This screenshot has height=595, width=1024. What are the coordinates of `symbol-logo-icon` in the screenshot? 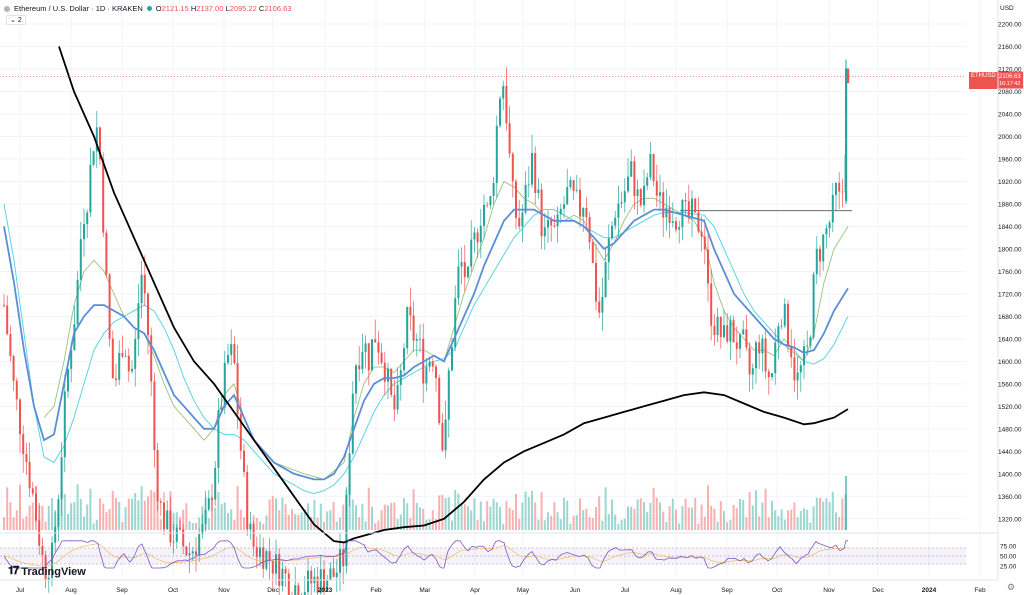 It's located at (7, 8).